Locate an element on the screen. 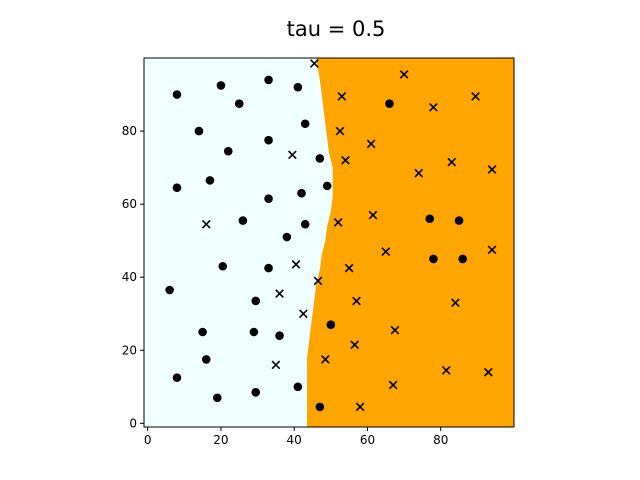 The width and height of the screenshot is (640, 480). x-tick-label: 20 is located at coordinates (220, 440).